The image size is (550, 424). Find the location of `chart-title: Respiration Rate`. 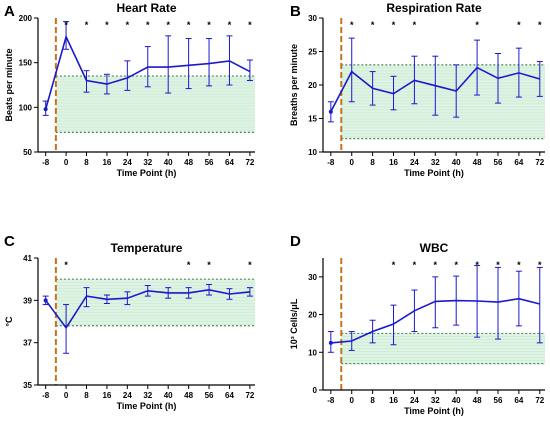

chart-title: Respiration Rate is located at coordinates (434, 8).